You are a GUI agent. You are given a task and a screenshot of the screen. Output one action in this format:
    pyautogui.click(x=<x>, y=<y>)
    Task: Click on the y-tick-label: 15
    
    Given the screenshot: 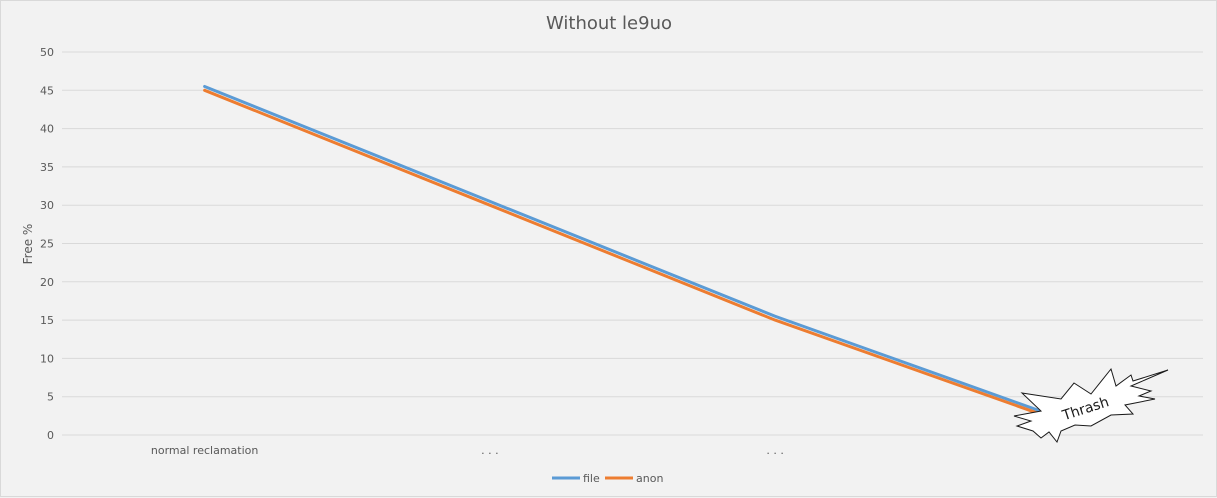 What is the action you would take?
    pyautogui.click(x=47, y=320)
    